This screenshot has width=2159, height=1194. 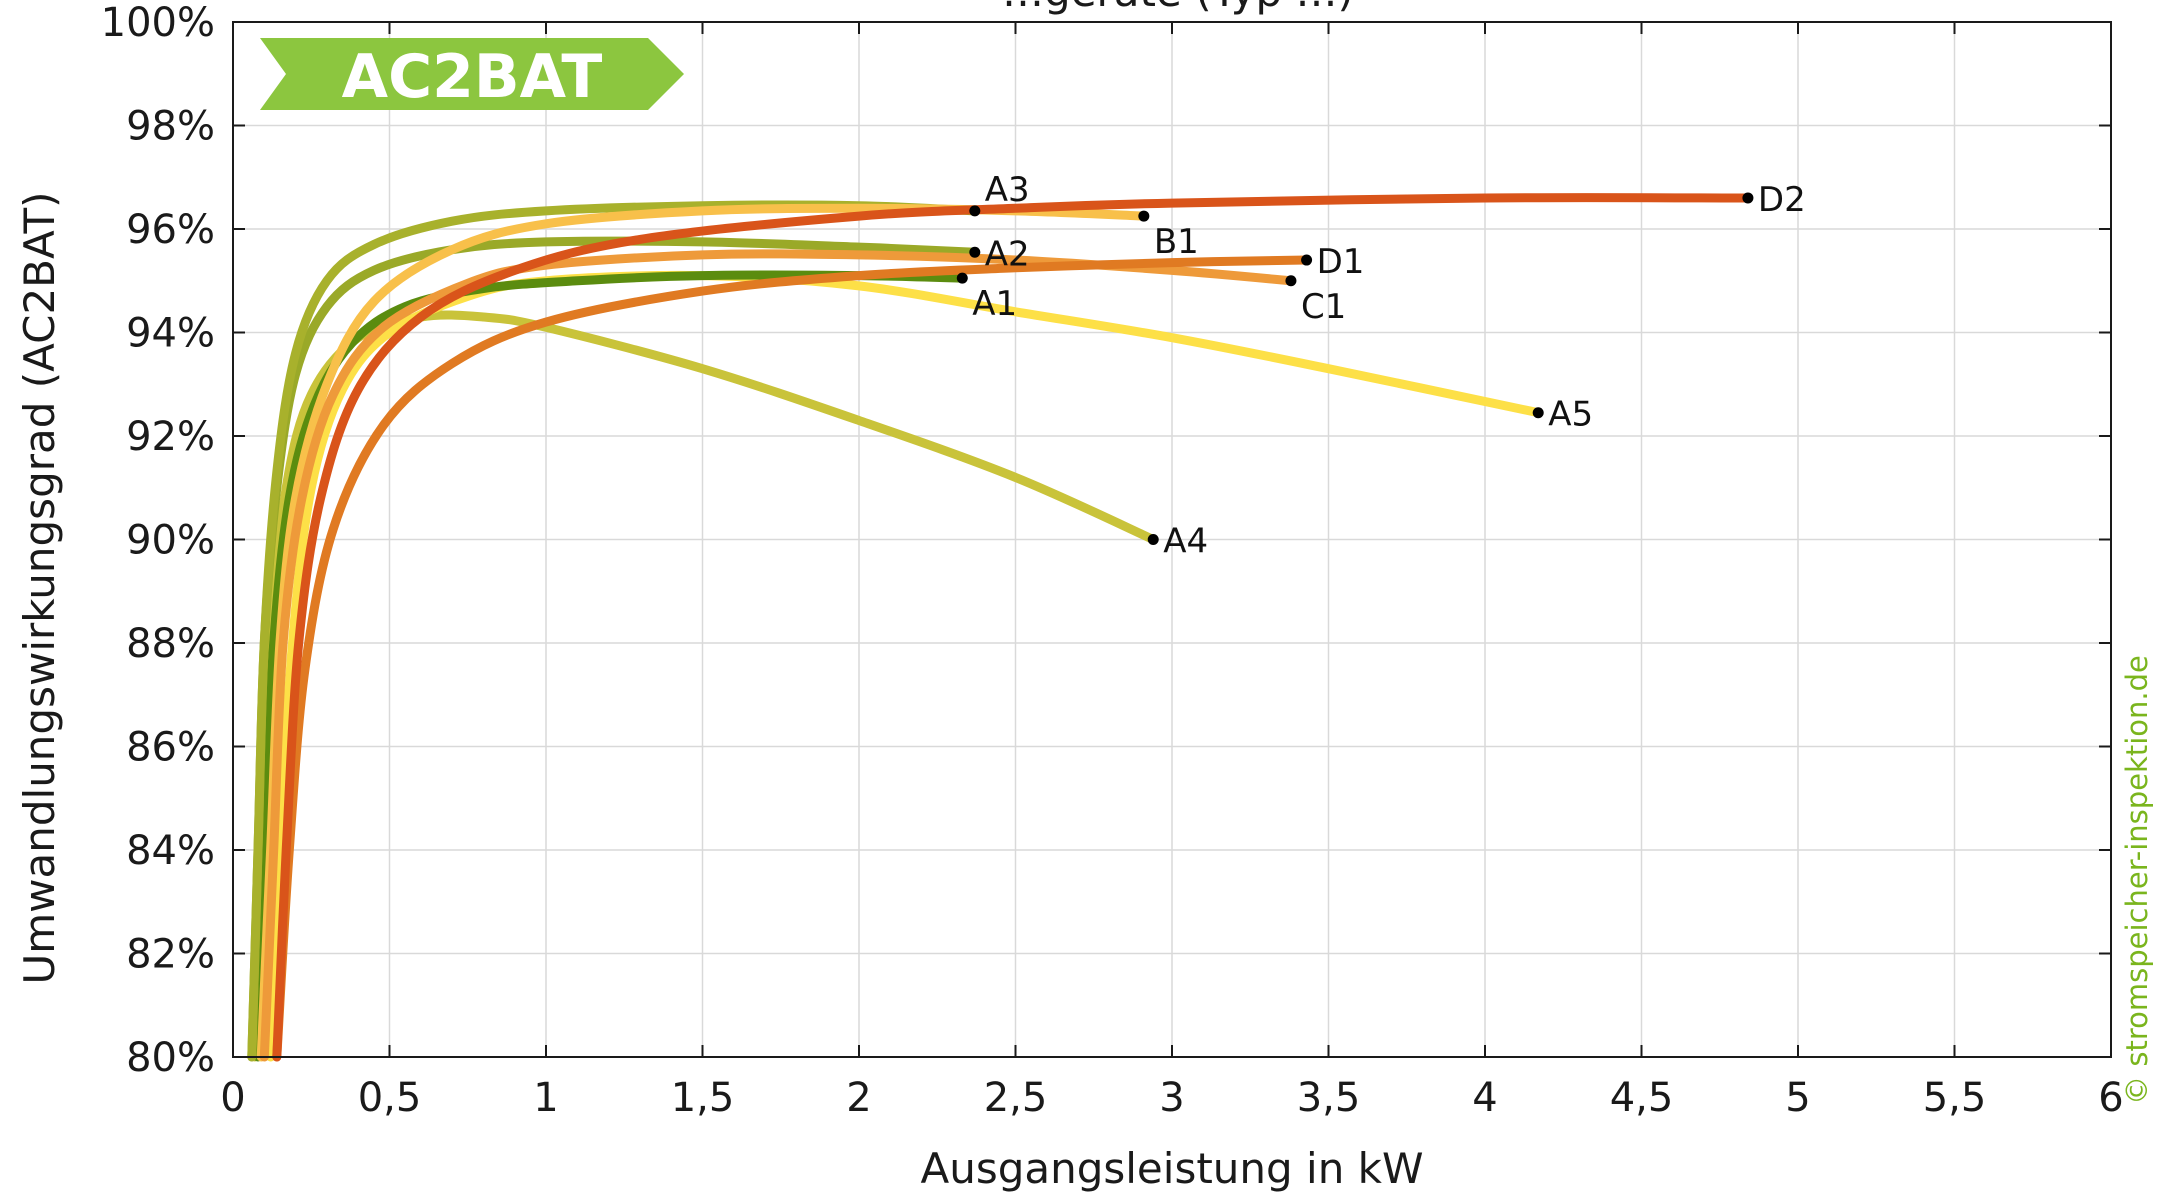 I want to click on x-tick-label: 2, so click(x=858, y=1098).